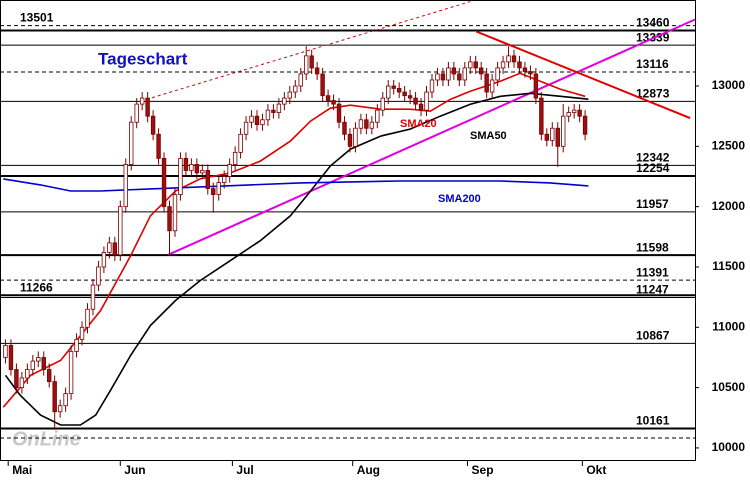 The image size is (750, 480). I want to click on y-tick-label: 11000, so click(728, 326).